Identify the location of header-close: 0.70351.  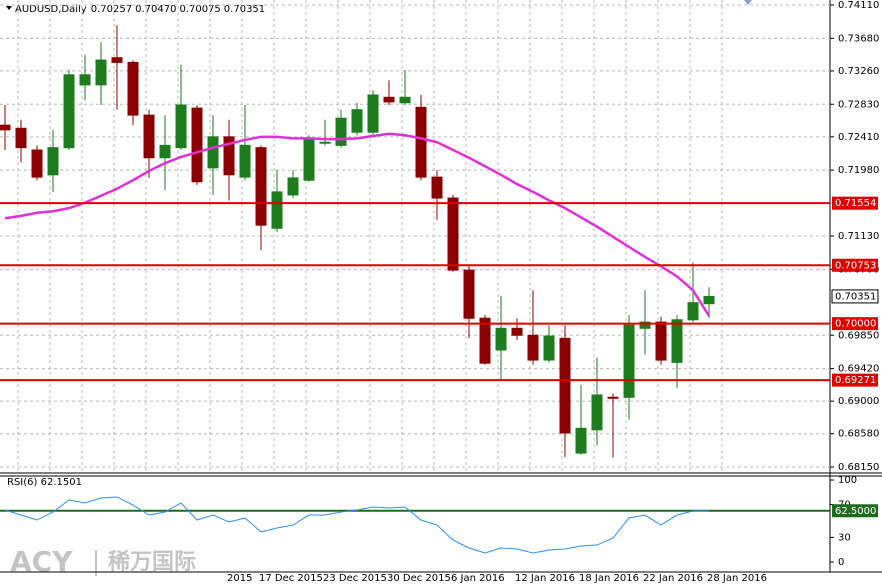
(244, 9).